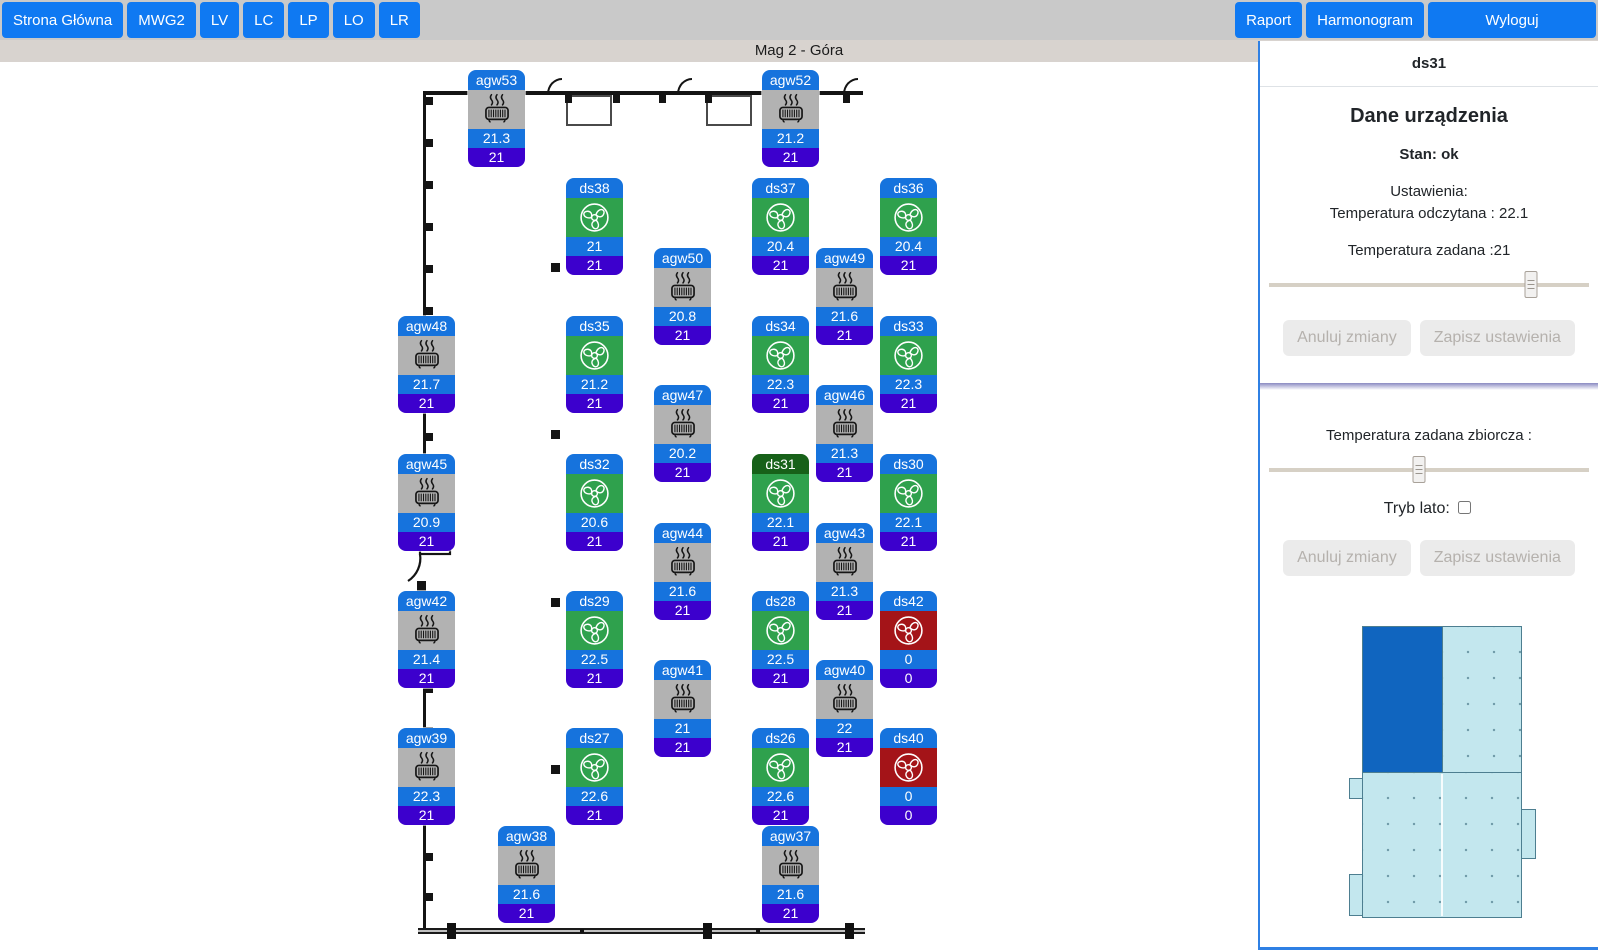 The width and height of the screenshot is (1598, 950). I want to click on device-agw46: agw46 21.3 21, so click(844, 433).